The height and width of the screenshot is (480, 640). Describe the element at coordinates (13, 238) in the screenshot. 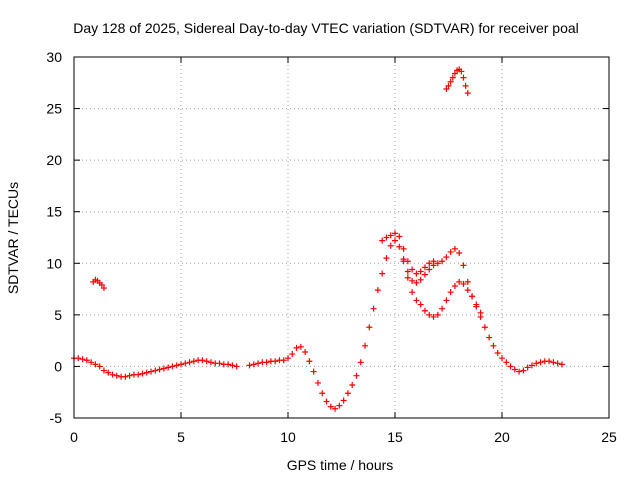

I see `y-axis-label: SDTVAR / TECUs` at that location.